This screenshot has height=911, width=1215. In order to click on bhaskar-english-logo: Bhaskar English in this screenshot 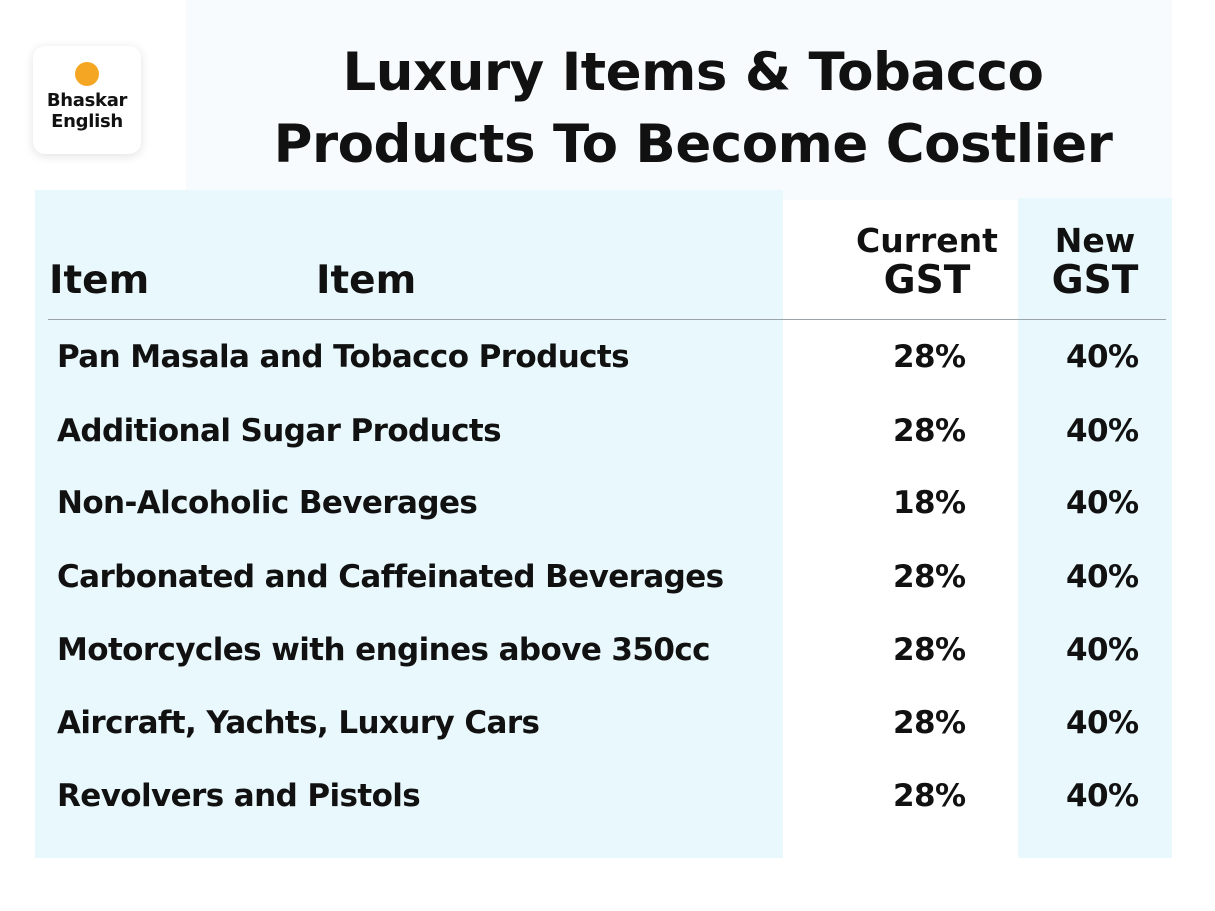, I will do `click(87, 100)`.